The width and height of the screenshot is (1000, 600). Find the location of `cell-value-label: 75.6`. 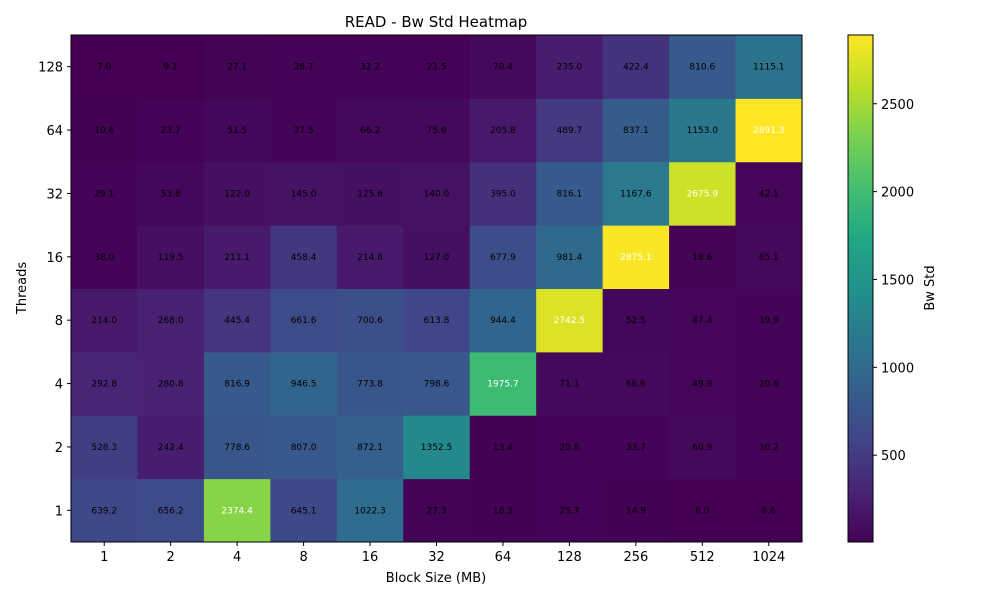

cell-value-label: 75.6 is located at coordinates (436, 131).